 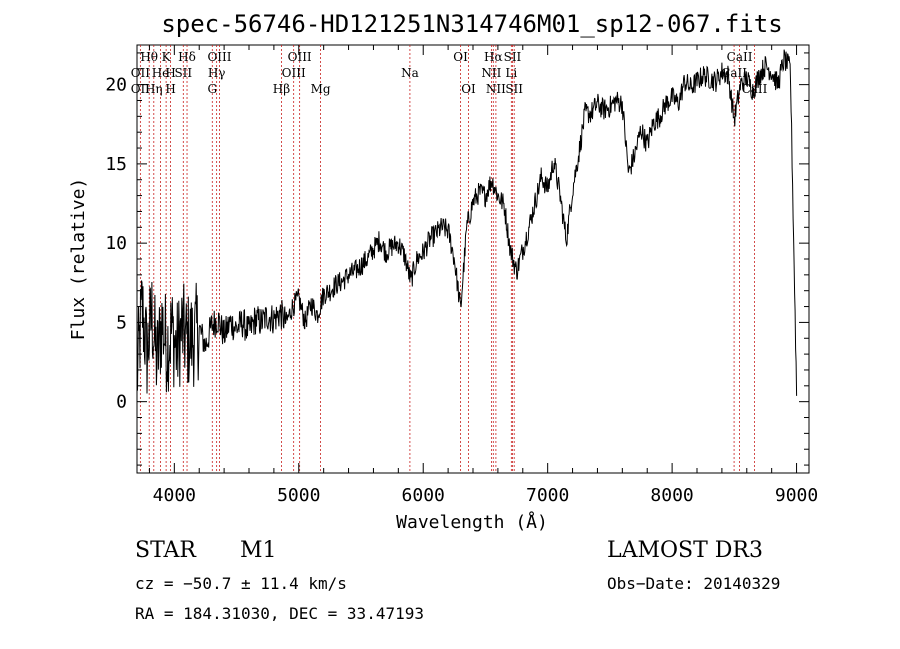 I want to click on line-label-7: SII, so click(x=513, y=57).